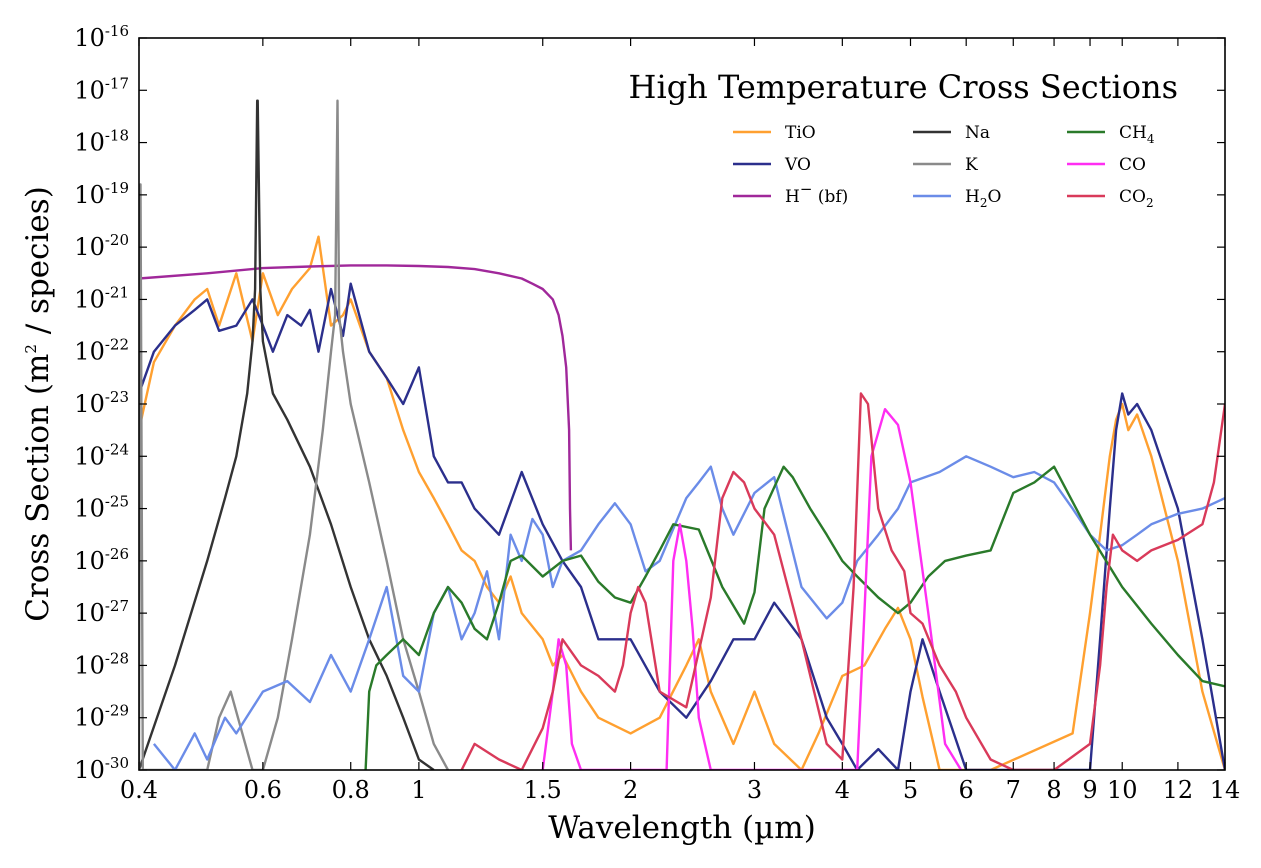 The height and width of the screenshot is (868, 1261). I want to click on x-tick-label: 5, so click(910, 790).